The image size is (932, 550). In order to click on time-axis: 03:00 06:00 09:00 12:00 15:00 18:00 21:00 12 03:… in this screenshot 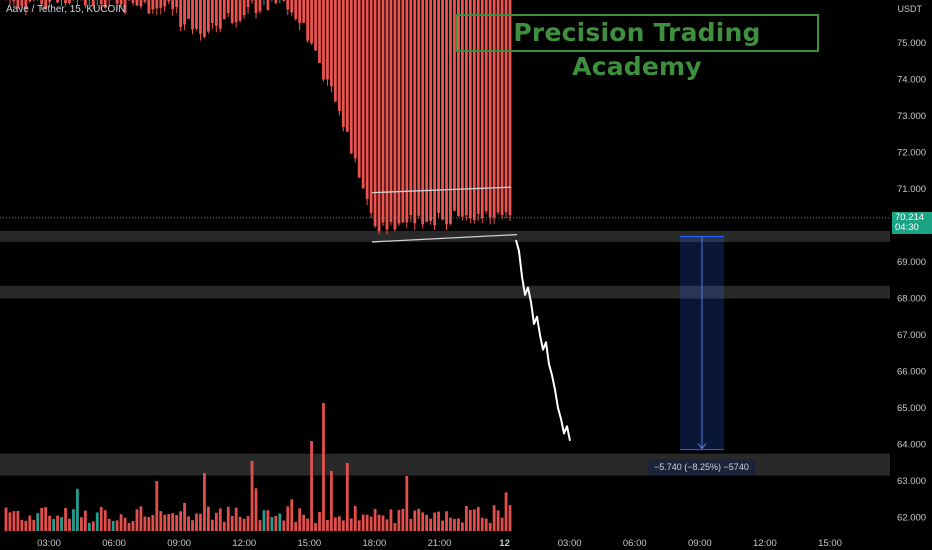, I will do `click(439, 543)`.